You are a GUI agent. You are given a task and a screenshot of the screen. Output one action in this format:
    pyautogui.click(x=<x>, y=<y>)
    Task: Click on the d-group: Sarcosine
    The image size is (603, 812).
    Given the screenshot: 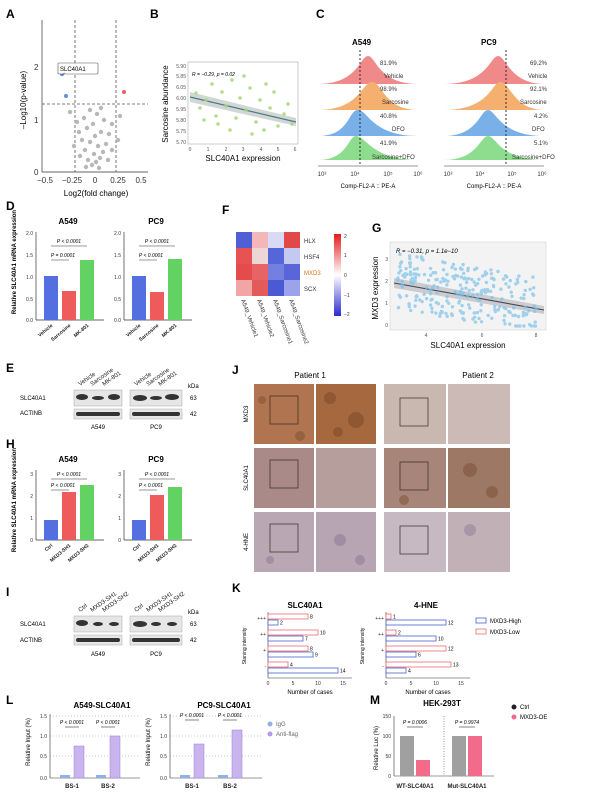 What is the action you would take?
    pyautogui.click(x=149, y=333)
    